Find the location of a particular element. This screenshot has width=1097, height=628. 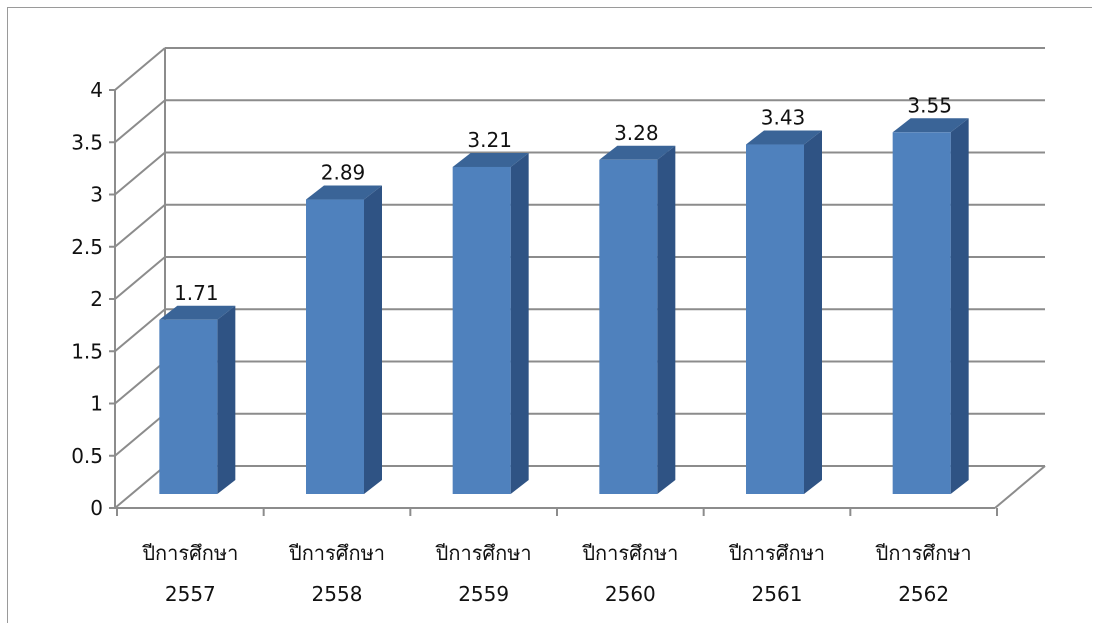

floor-edge is located at coordinates (1020, 487).